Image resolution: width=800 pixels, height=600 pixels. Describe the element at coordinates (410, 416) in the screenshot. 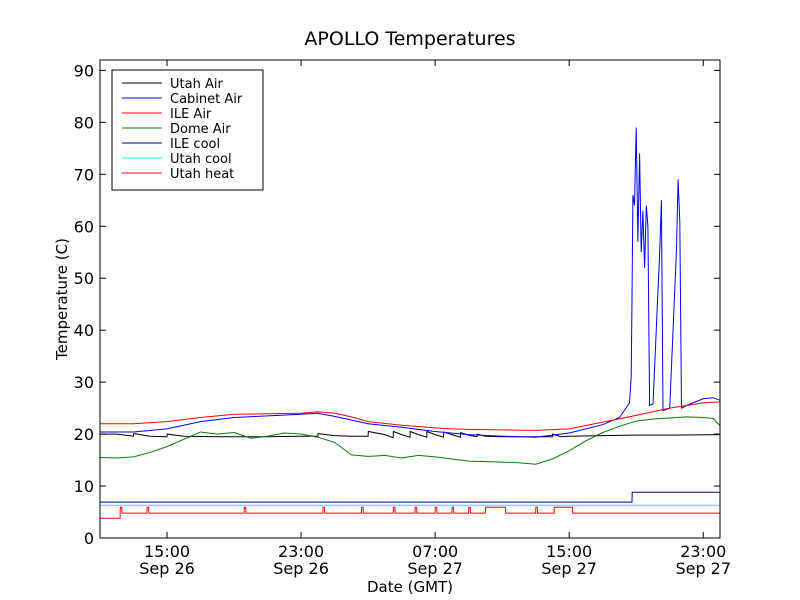

I see `series-line-ile-air` at that location.